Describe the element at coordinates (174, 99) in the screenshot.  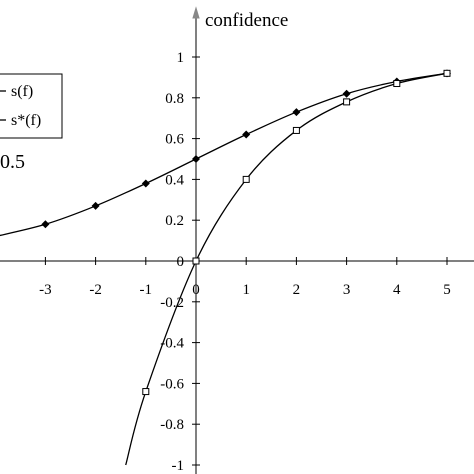
I see `y-tick-label: 0.8` at that location.